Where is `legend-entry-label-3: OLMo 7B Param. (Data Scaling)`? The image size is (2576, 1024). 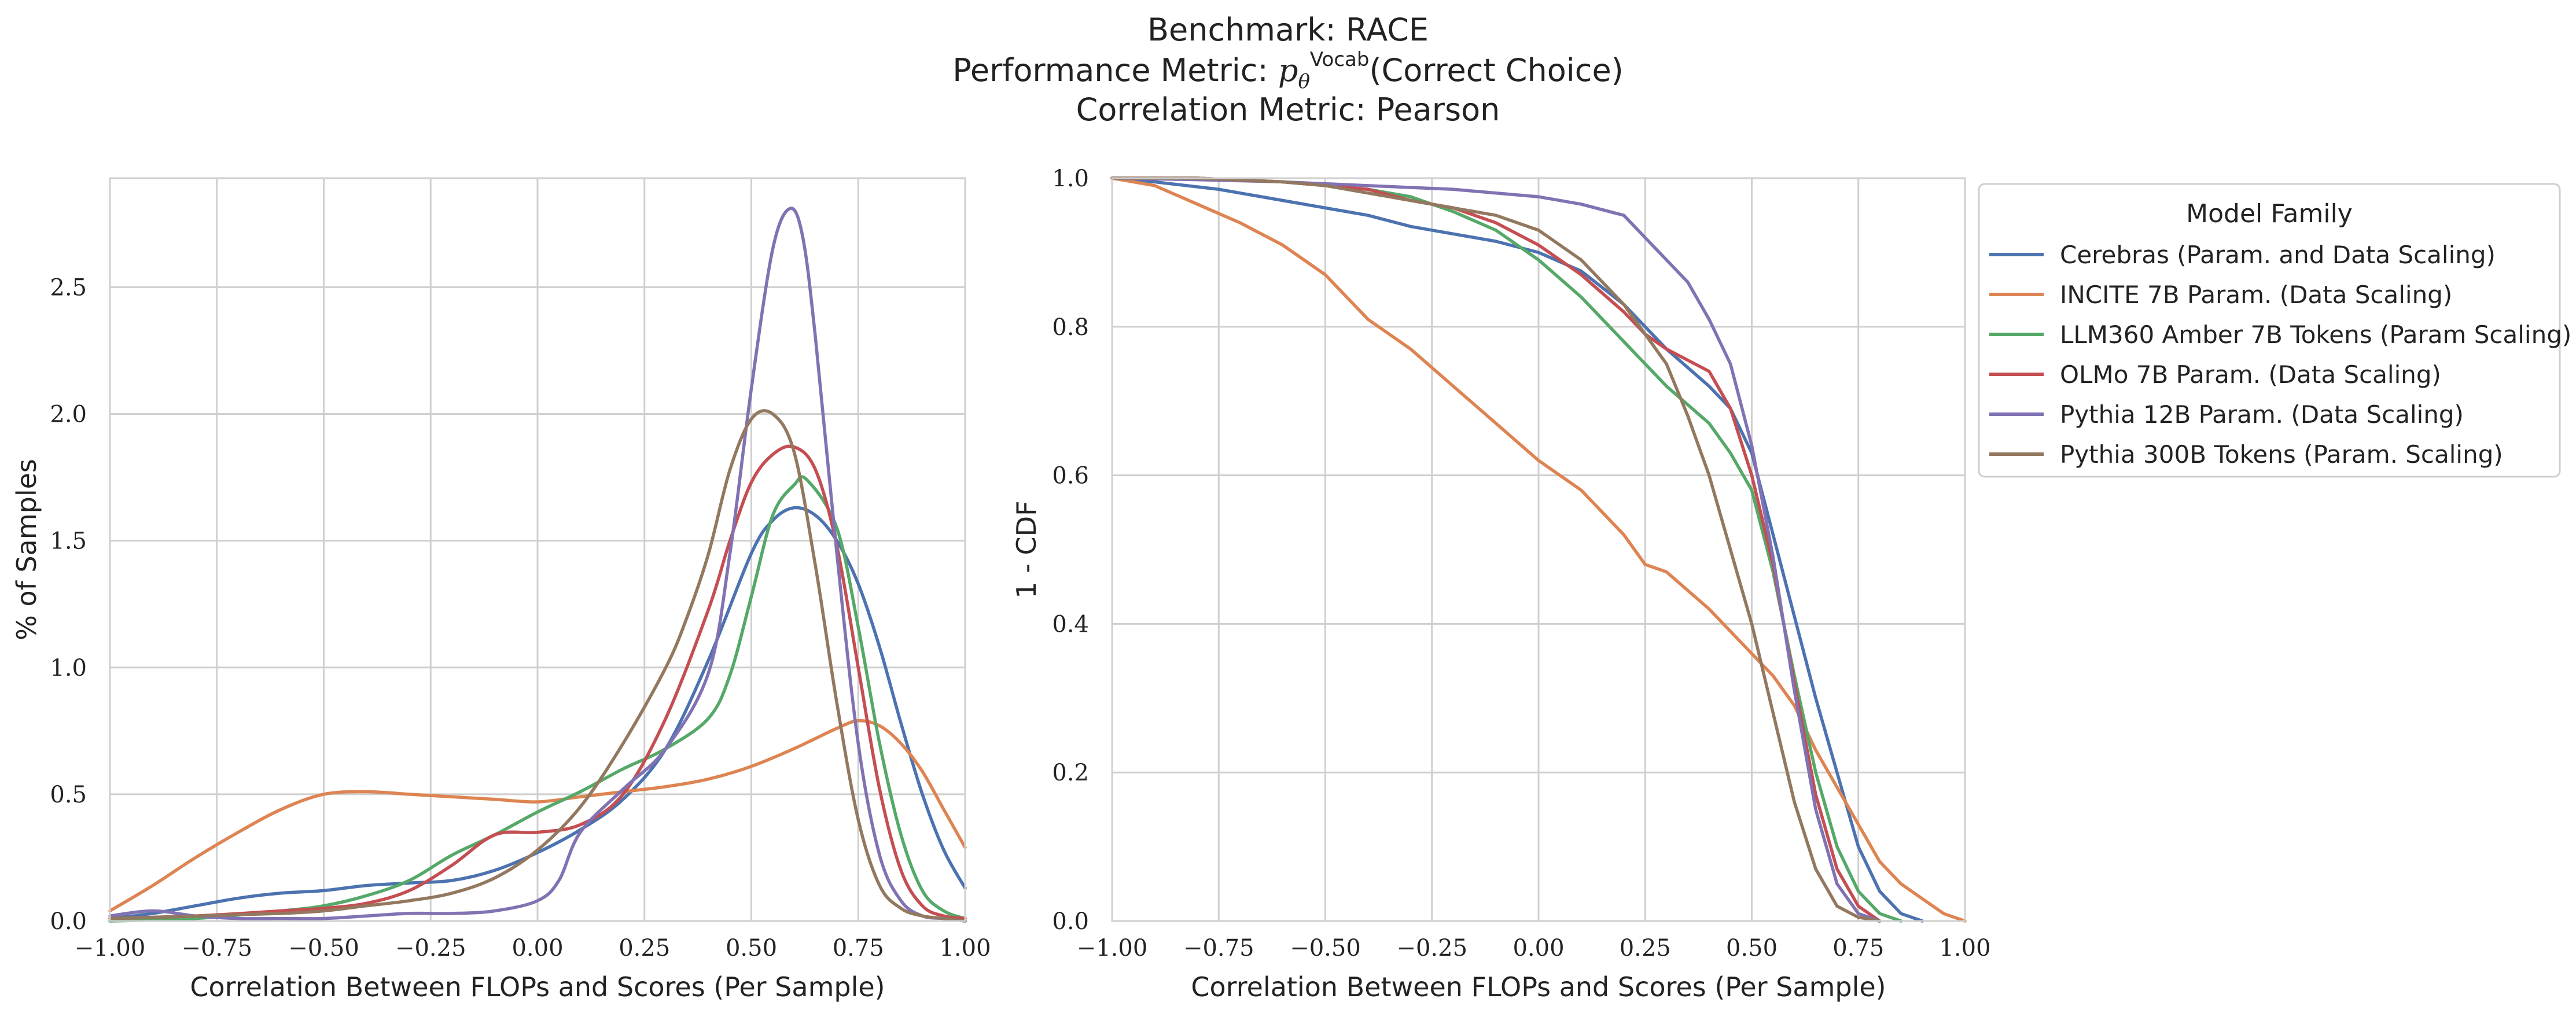 legend-entry-label-3: OLMo 7B Param. (Data Scaling) is located at coordinates (2250, 374).